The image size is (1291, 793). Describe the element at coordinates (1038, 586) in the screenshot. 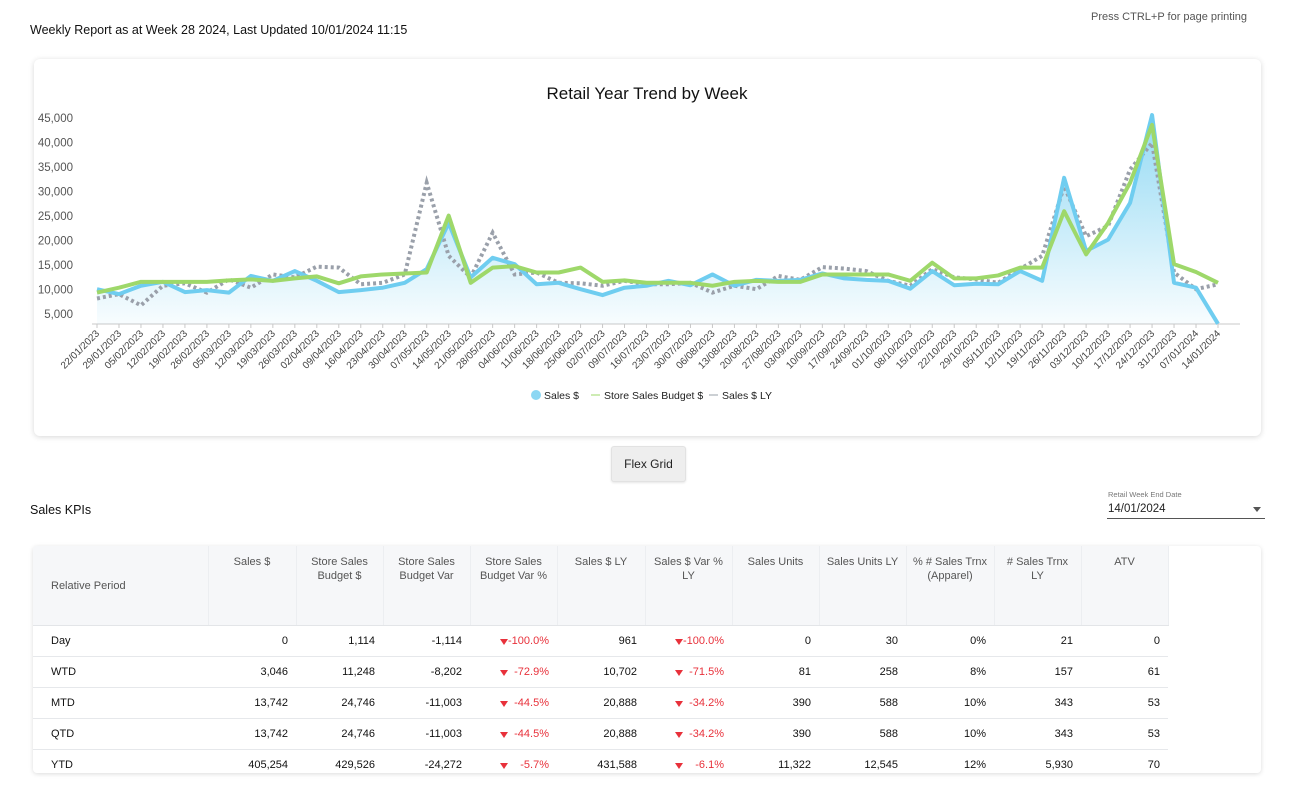

I see `column-header: # Sales Trnx LY` at that location.